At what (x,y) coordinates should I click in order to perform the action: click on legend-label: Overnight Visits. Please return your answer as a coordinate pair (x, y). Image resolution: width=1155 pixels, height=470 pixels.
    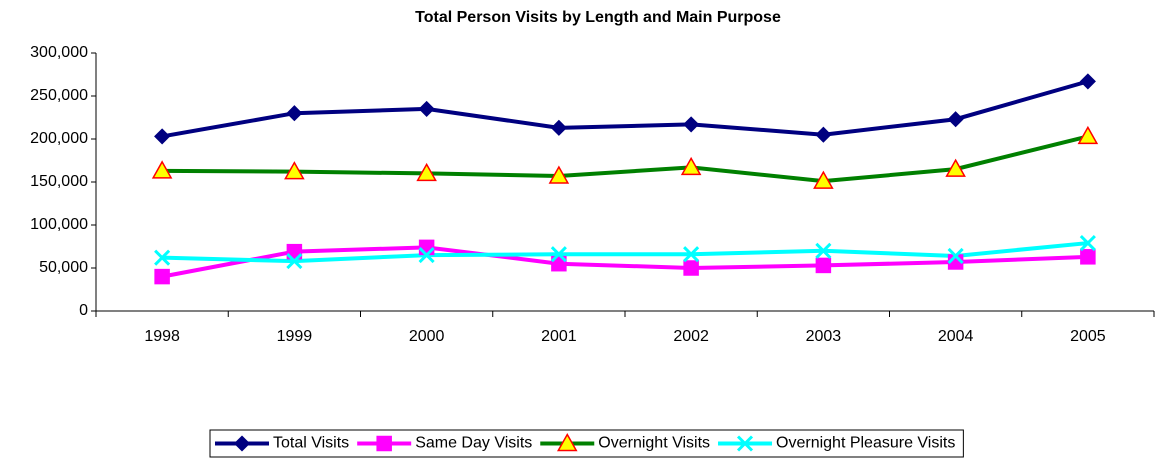
    Looking at the image, I should click on (654, 443).